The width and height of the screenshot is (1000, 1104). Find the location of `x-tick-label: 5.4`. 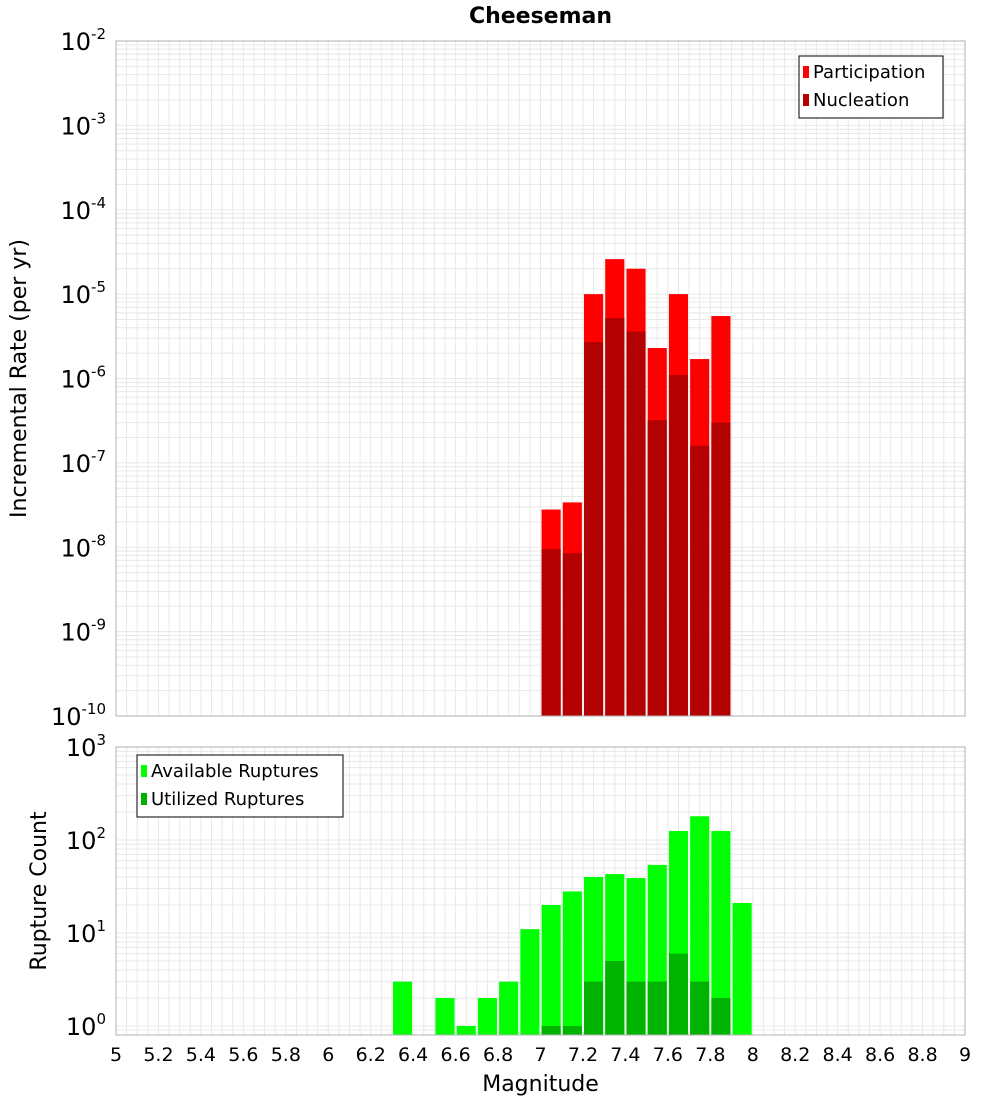

x-tick-label: 5.4 is located at coordinates (201, 1055).